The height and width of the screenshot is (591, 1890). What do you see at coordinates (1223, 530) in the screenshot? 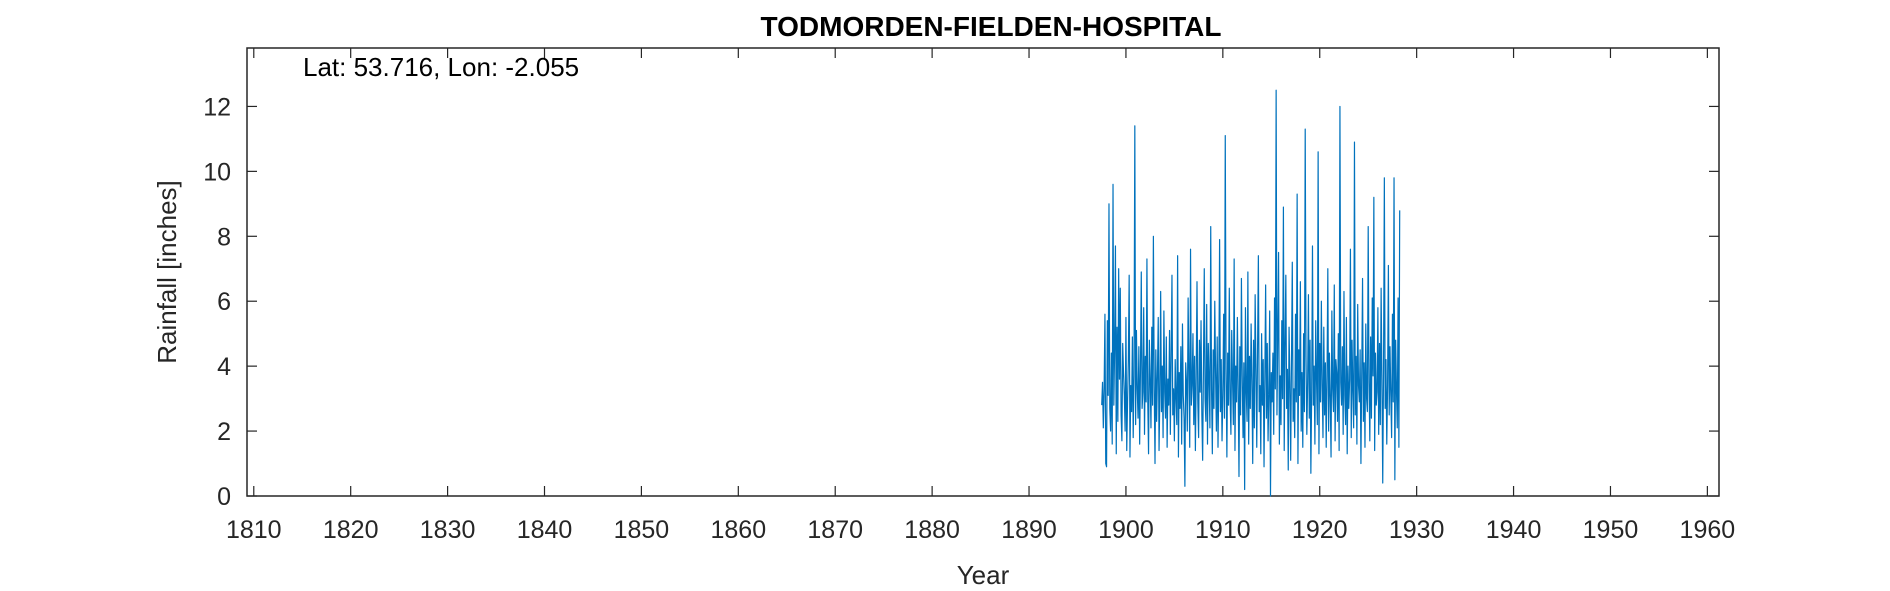
I see `x-tick-label: 1910` at bounding box center [1223, 530].